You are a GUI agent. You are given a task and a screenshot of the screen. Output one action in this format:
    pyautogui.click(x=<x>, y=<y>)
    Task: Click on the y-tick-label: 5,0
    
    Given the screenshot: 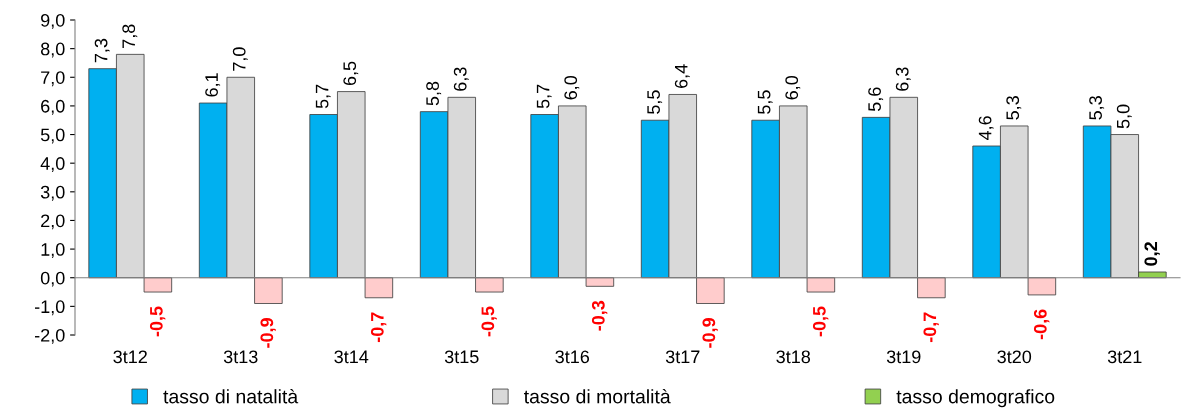 What is the action you would take?
    pyautogui.click(x=52, y=136)
    